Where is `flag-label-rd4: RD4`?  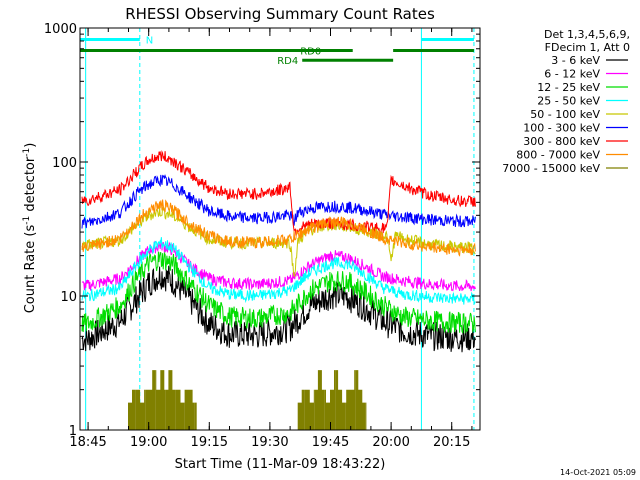 flag-label-rd4: RD4 is located at coordinates (287, 61).